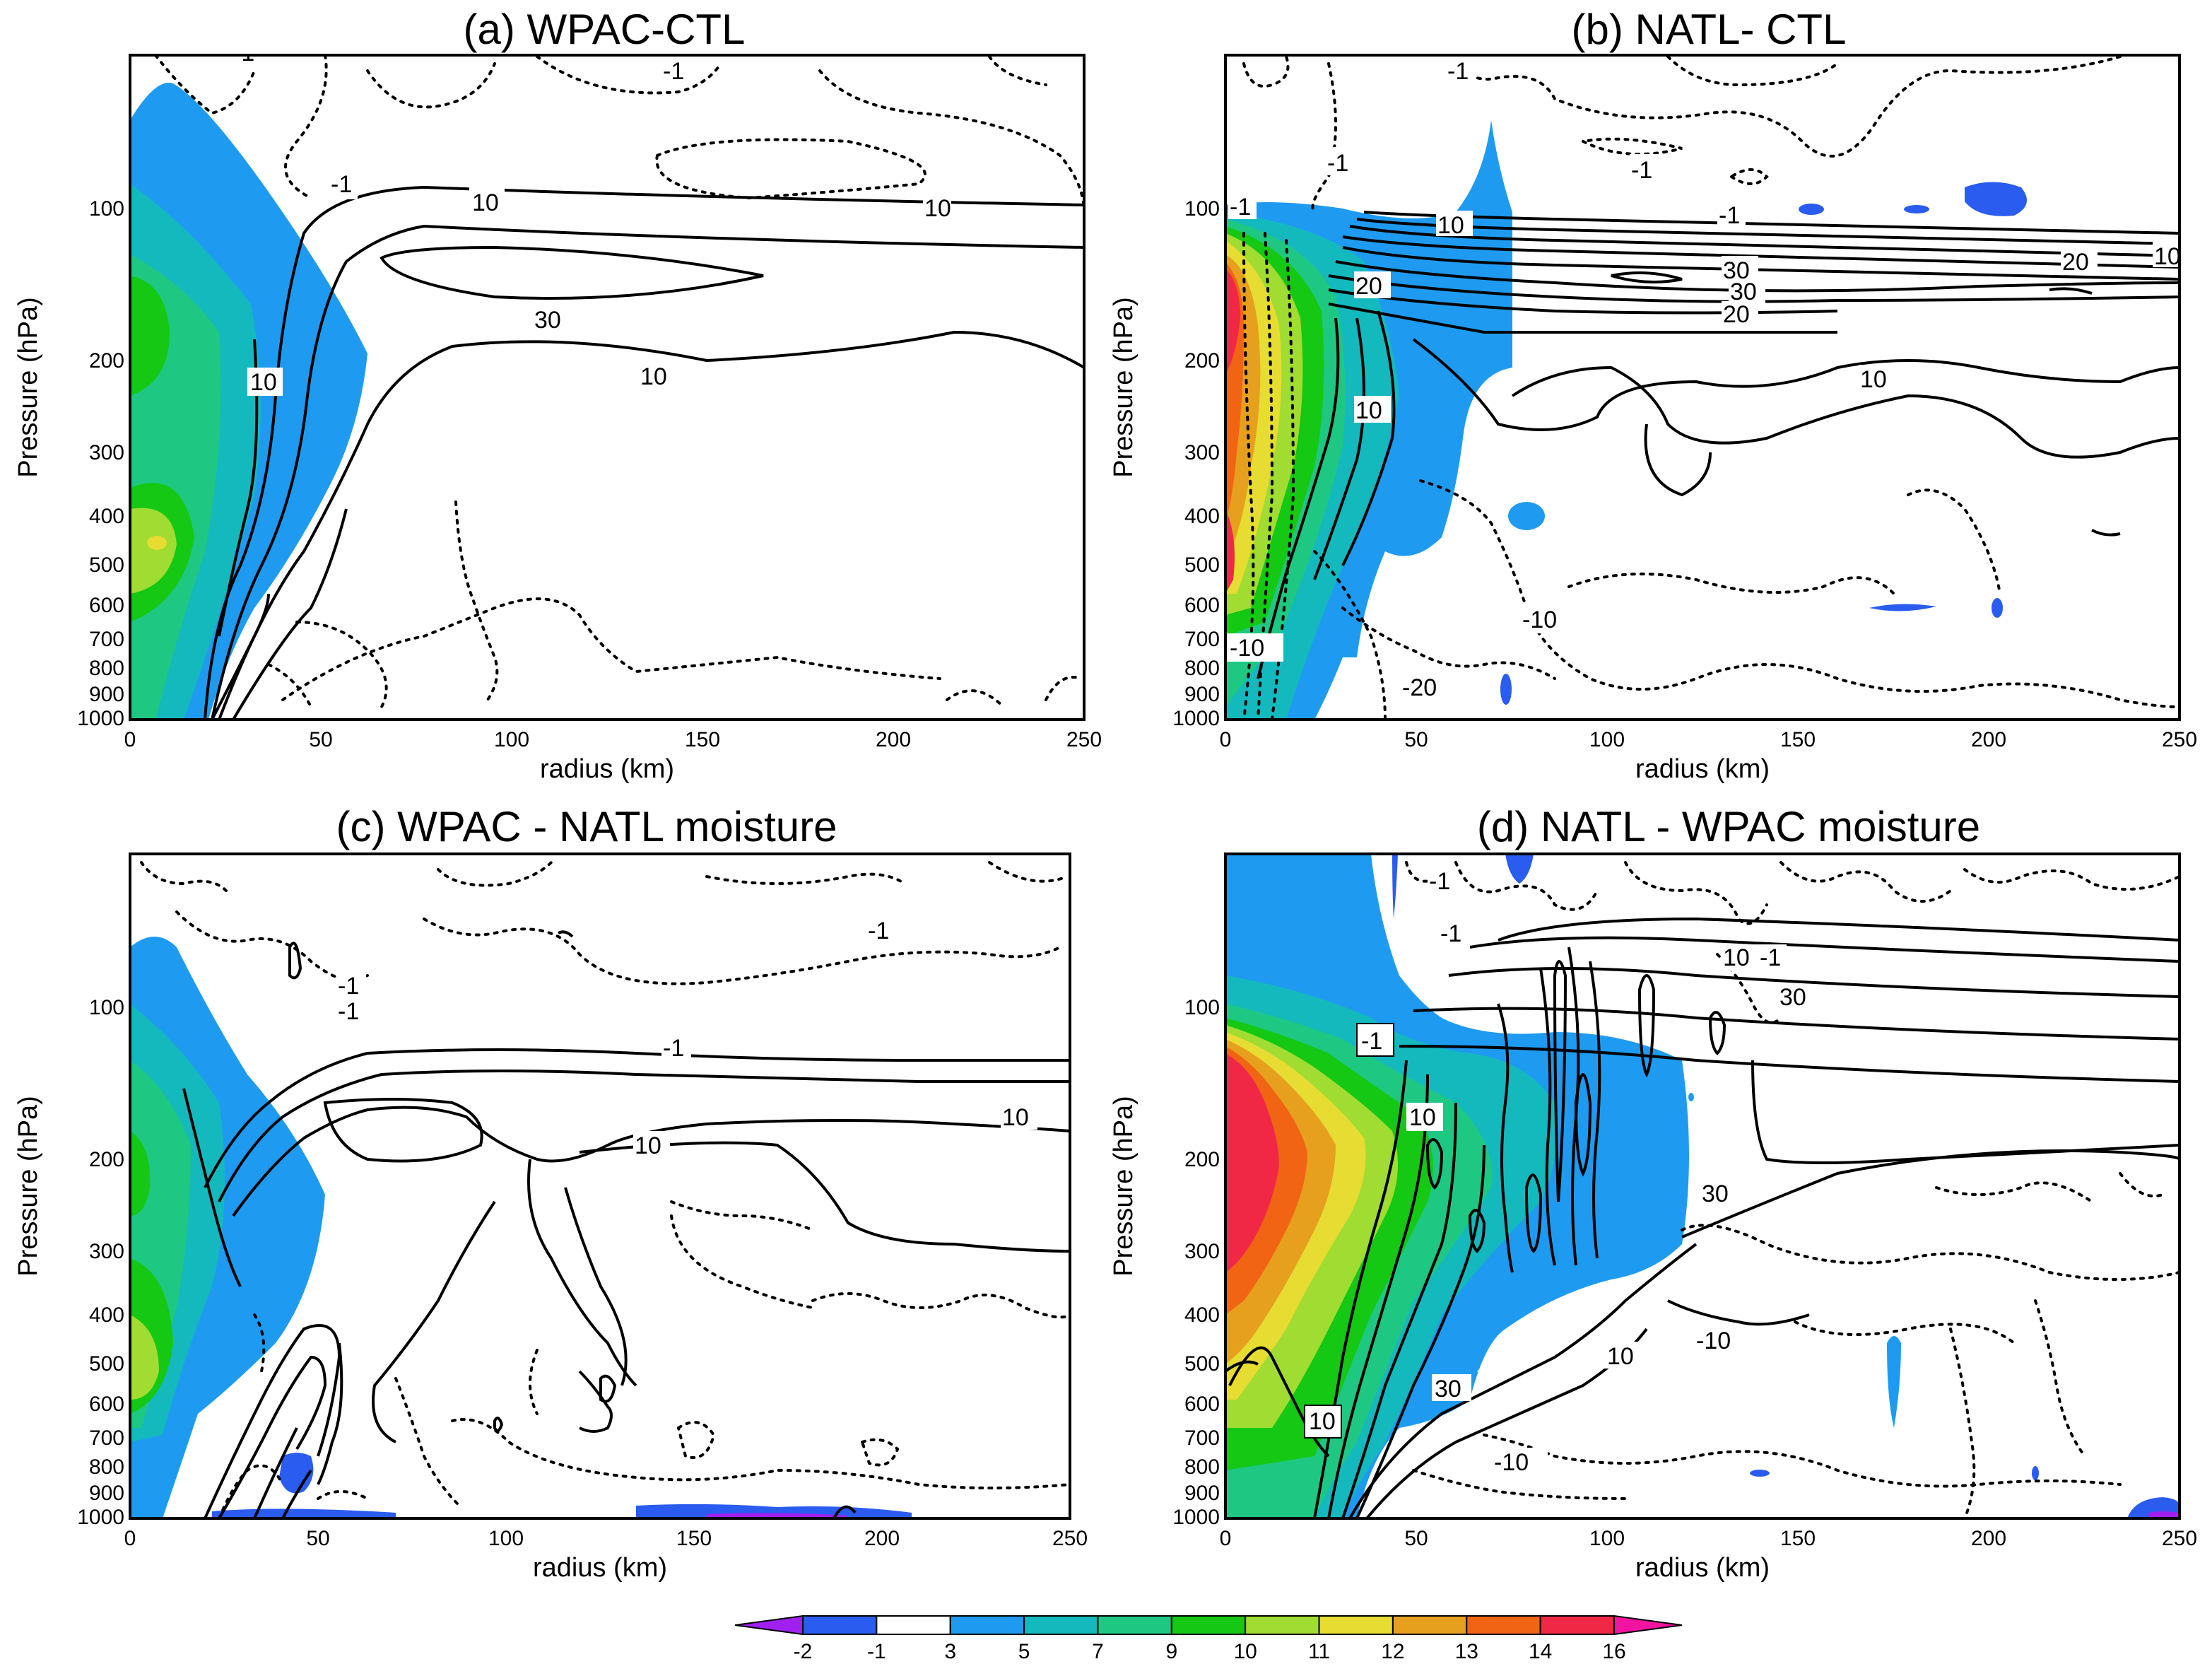  I want to click on panel-b-ytick-label: 100, so click(1202, 209).